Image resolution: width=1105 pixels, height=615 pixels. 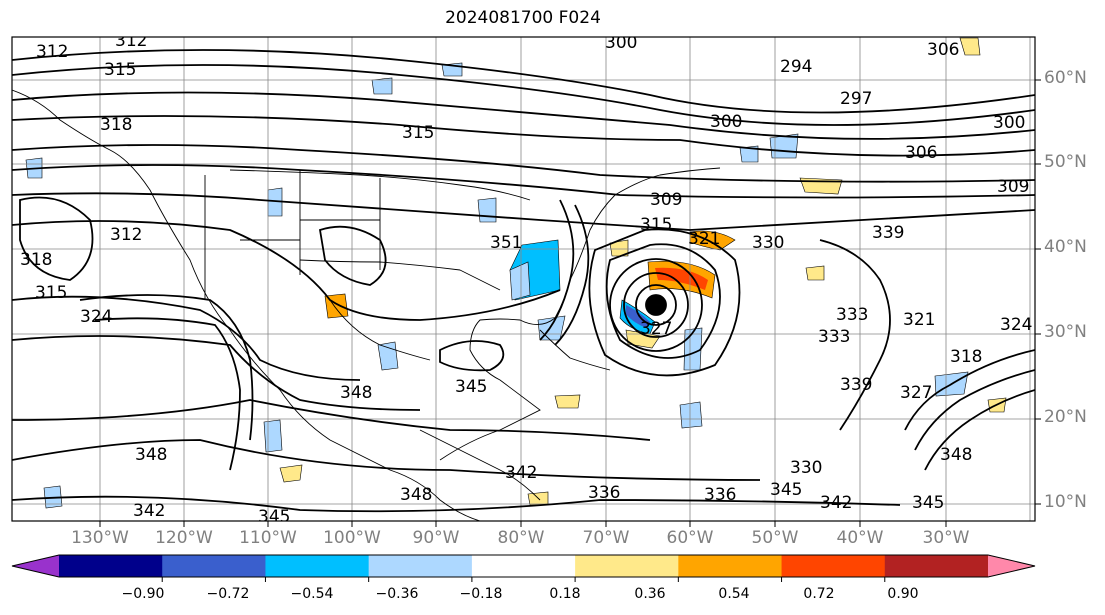 What do you see at coordinates (565, 594) in the screenshot?
I see `colorbar-tick-label: 0.18` at bounding box center [565, 594].